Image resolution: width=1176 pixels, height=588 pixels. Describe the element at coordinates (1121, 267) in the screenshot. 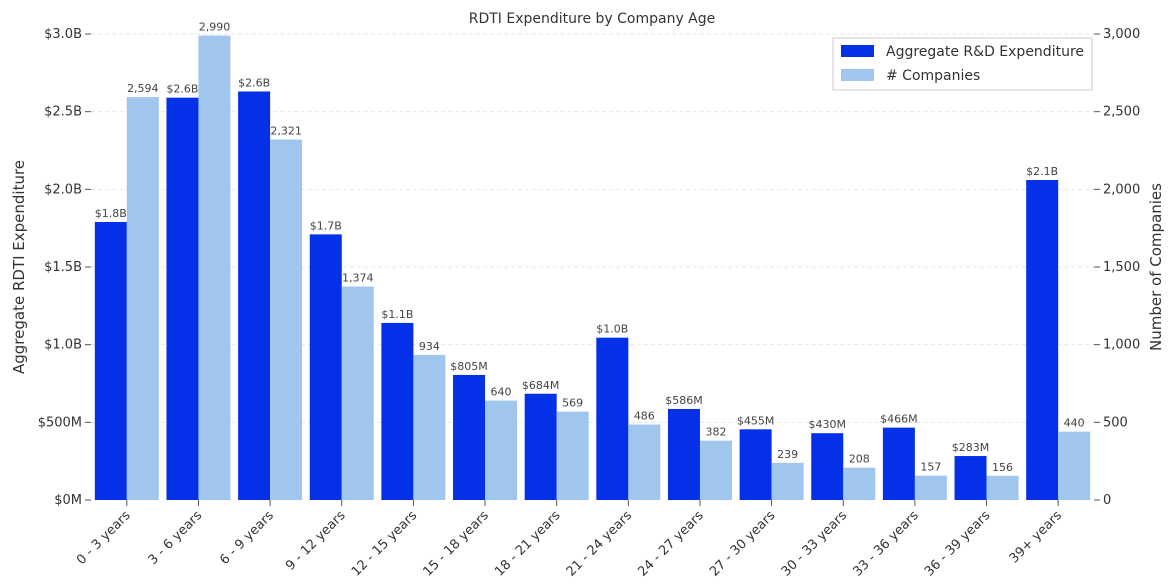

I see `y-right-tick-label: 1,500` at that location.